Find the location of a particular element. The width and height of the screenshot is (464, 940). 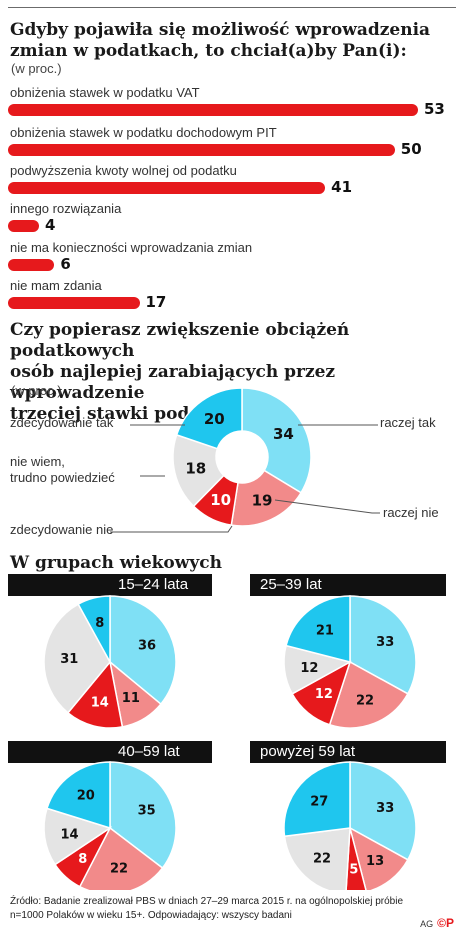

age-pie: 35 22 814 20 is located at coordinates (110, 825).